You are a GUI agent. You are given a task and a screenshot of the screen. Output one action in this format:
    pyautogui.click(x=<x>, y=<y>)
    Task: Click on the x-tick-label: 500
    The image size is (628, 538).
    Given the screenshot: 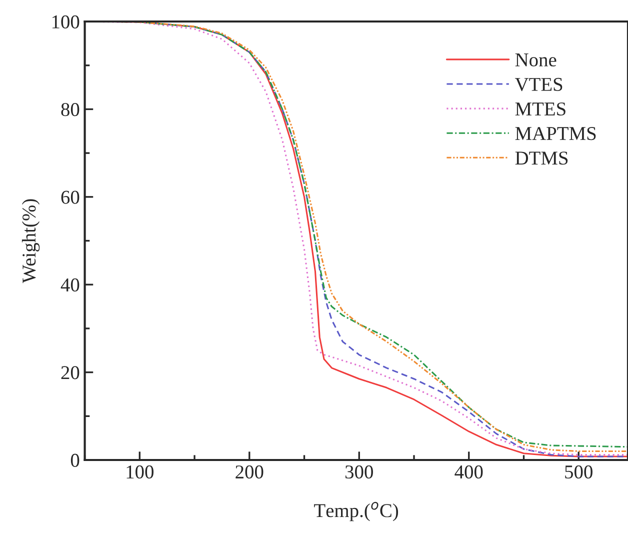 What is the action you would take?
    pyautogui.click(x=578, y=472)
    